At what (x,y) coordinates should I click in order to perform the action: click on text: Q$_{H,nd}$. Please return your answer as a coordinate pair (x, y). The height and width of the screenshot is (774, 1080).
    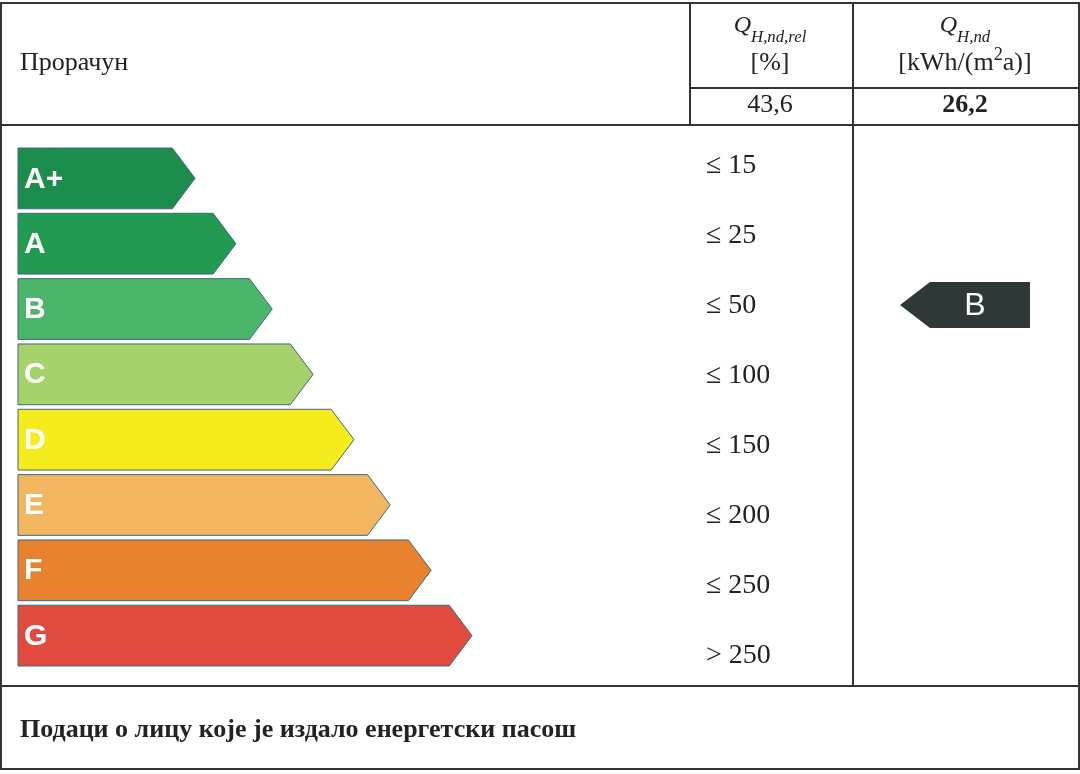
    Looking at the image, I should click on (965, 28).